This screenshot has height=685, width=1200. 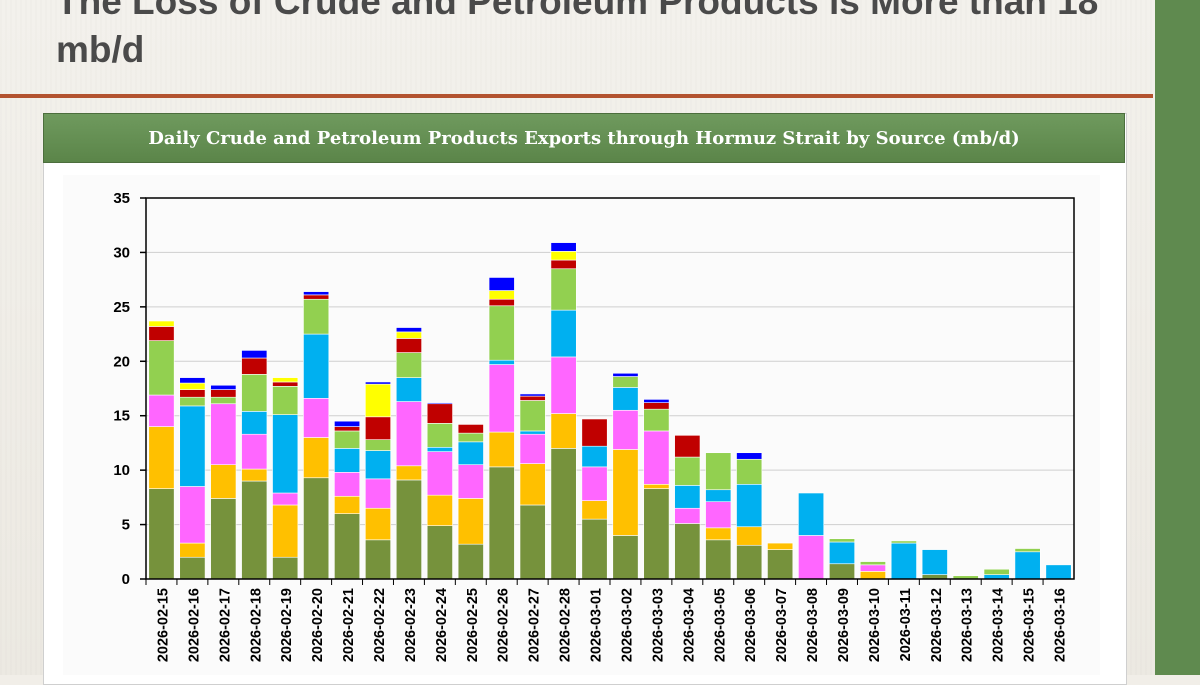 I want to click on y-tick-label: 5, so click(x=126, y=525).